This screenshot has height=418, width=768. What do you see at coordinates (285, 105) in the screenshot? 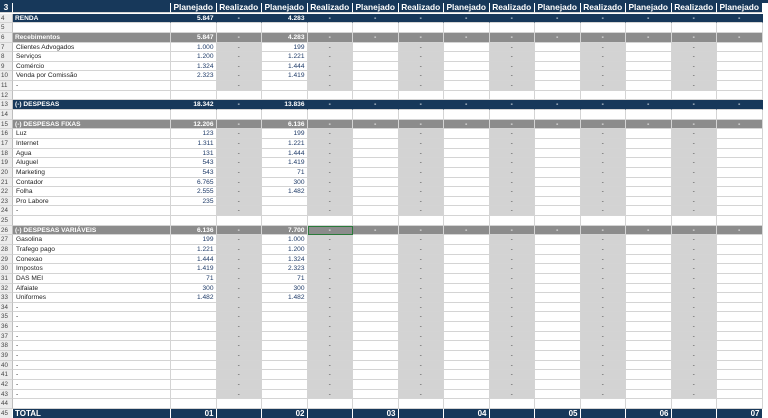
I see `value-cell: 13.836` at bounding box center [285, 105].